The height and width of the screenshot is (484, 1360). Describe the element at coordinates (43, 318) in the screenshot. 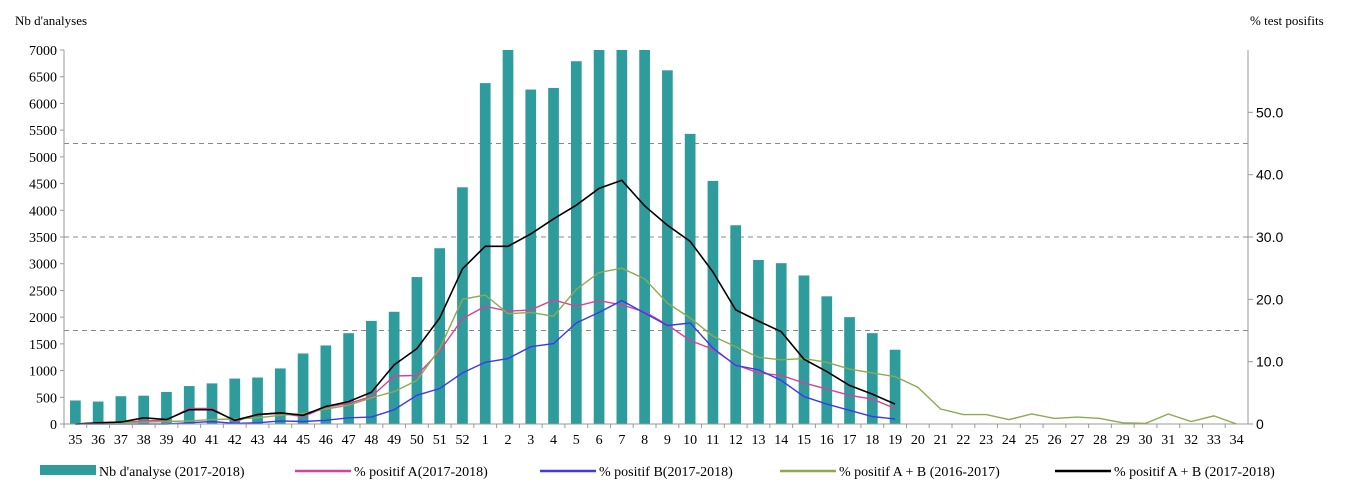

I see `left-tick-label: 2000` at that location.